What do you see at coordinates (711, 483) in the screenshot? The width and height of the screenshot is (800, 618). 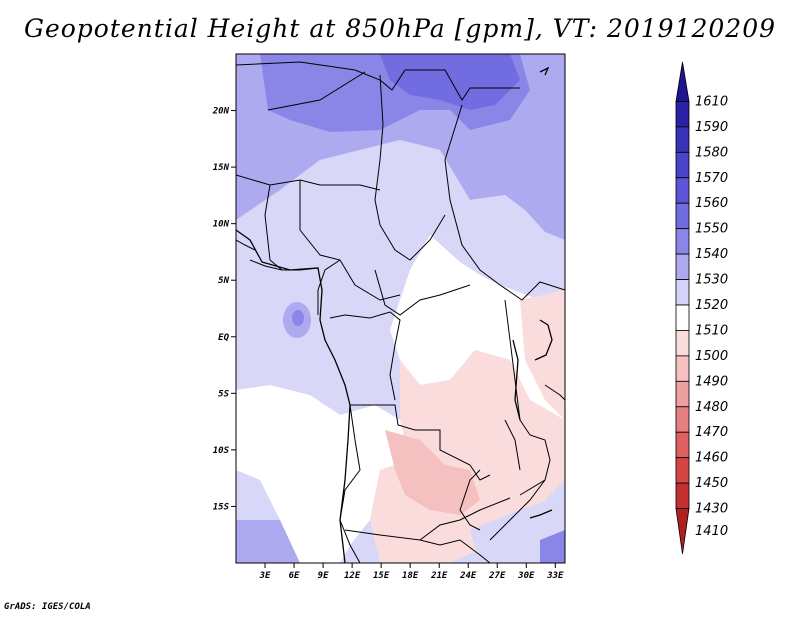 I see `colorbar-label: 1450` at bounding box center [711, 483].